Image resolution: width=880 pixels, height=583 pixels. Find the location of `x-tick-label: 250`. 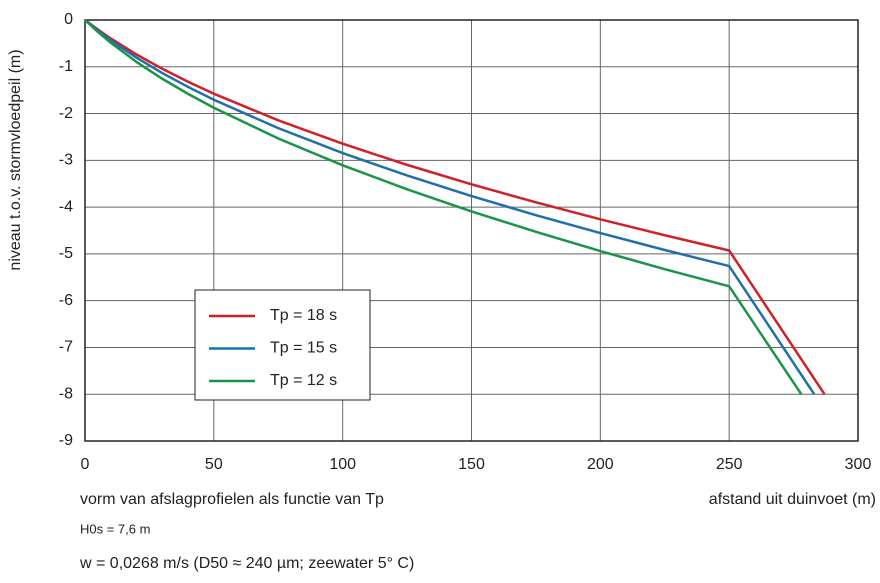

x-tick-label: 250 is located at coordinates (729, 464).